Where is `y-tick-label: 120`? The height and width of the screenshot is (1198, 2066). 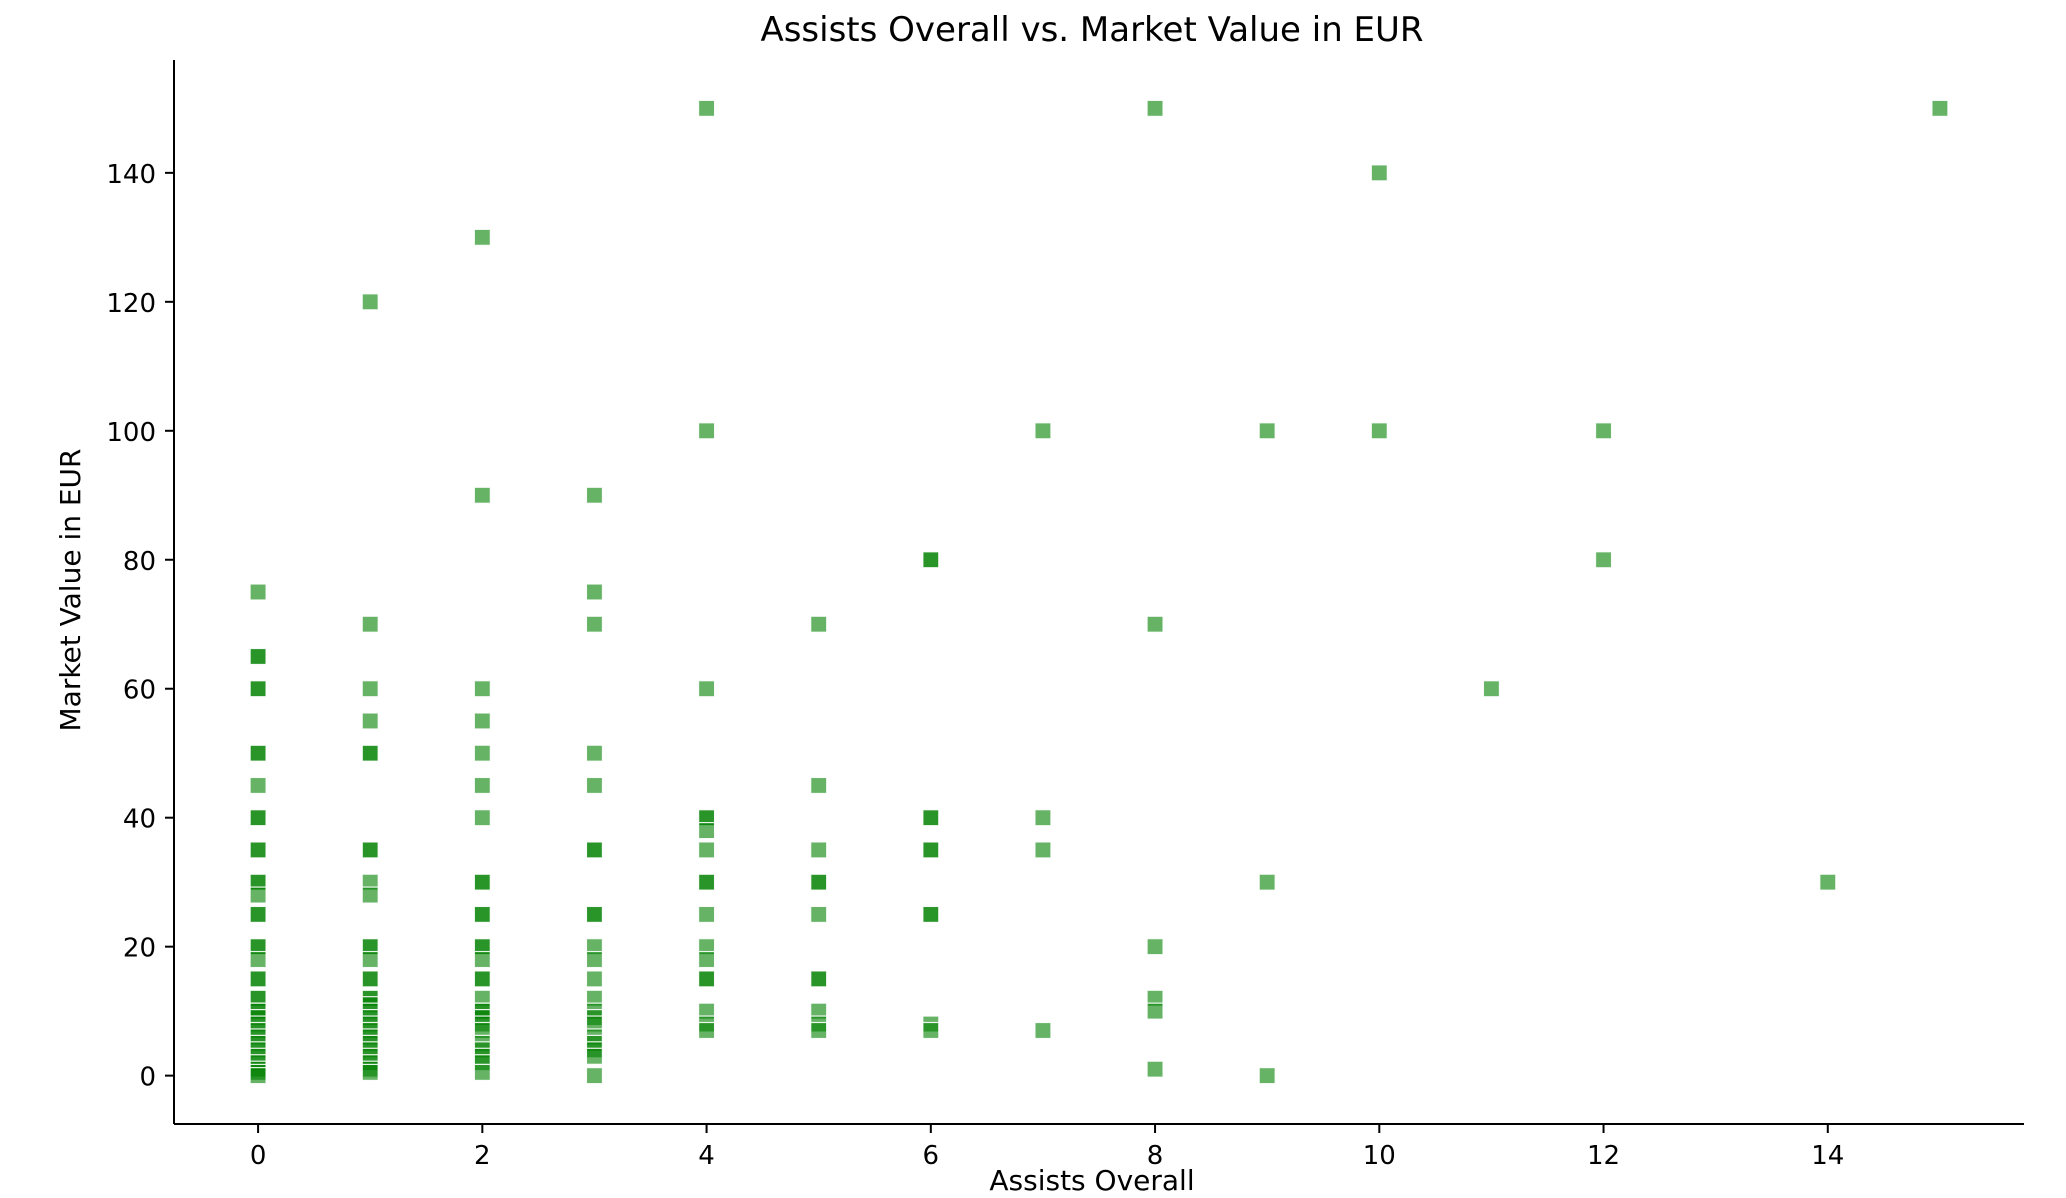
y-tick-label: 120 is located at coordinates (131, 304).